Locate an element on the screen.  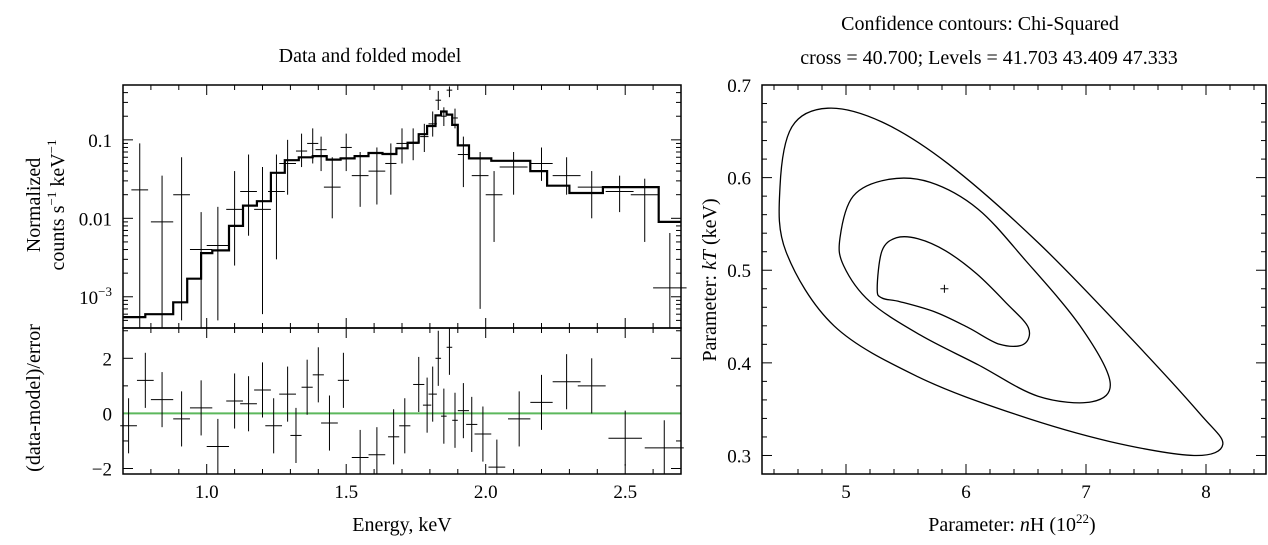
energy-tick-label: 2.0 is located at coordinates (486, 492).